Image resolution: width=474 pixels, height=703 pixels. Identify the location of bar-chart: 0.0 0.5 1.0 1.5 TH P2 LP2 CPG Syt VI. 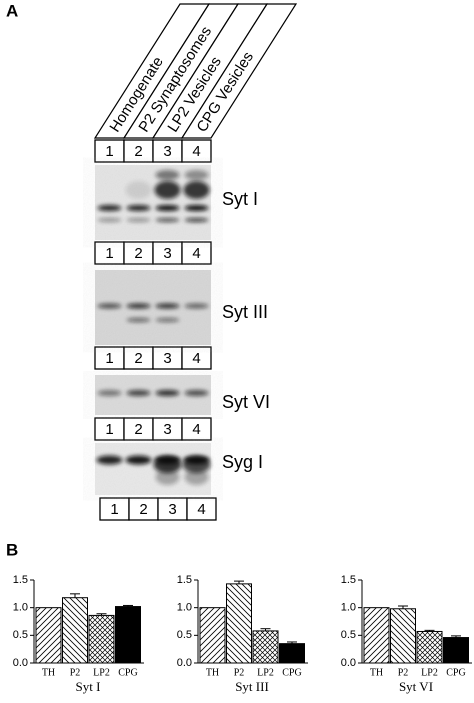
(406, 634).